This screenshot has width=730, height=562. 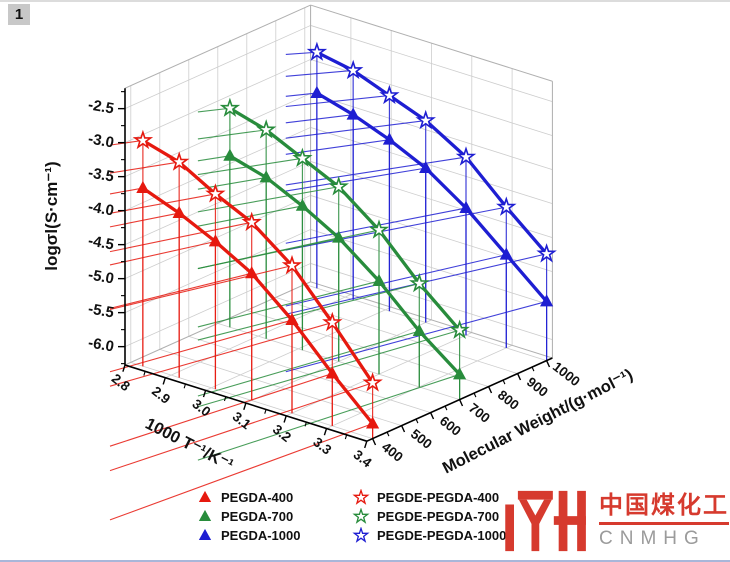 I want to click on logo-cjk-text: 中国煤化工, so click(x=664, y=505).